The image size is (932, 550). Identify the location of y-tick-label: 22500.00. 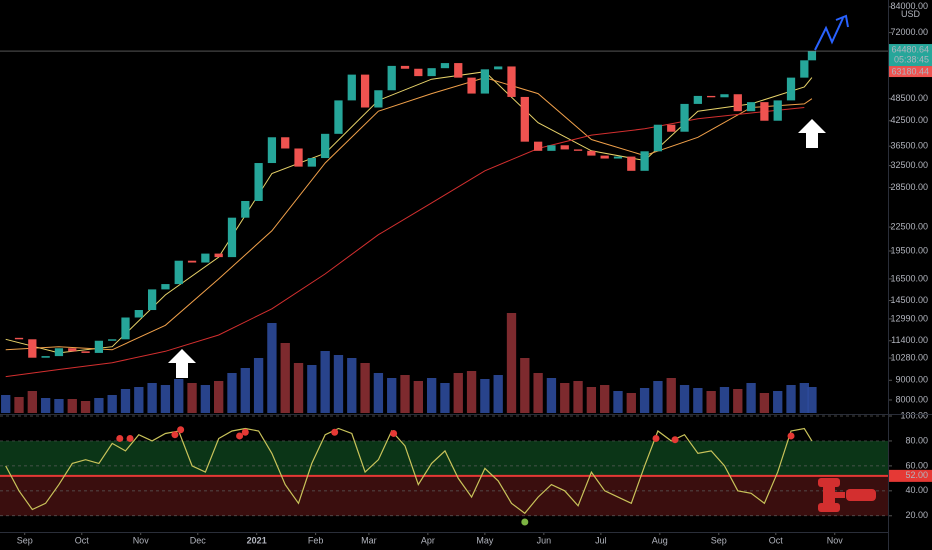
(909, 226).